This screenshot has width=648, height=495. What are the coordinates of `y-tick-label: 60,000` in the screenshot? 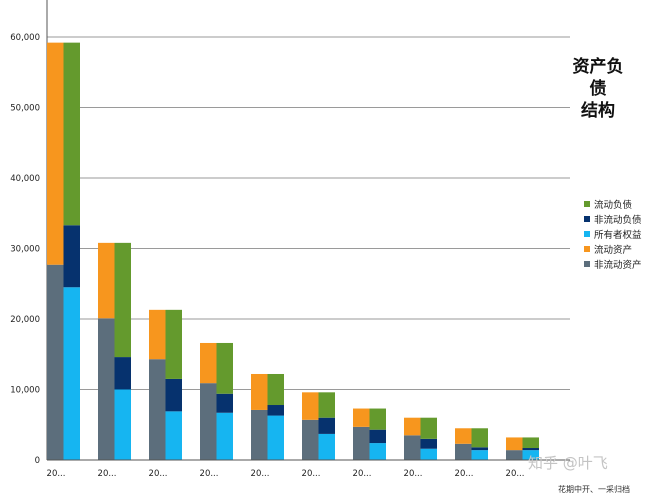 It's located at (25, 38).